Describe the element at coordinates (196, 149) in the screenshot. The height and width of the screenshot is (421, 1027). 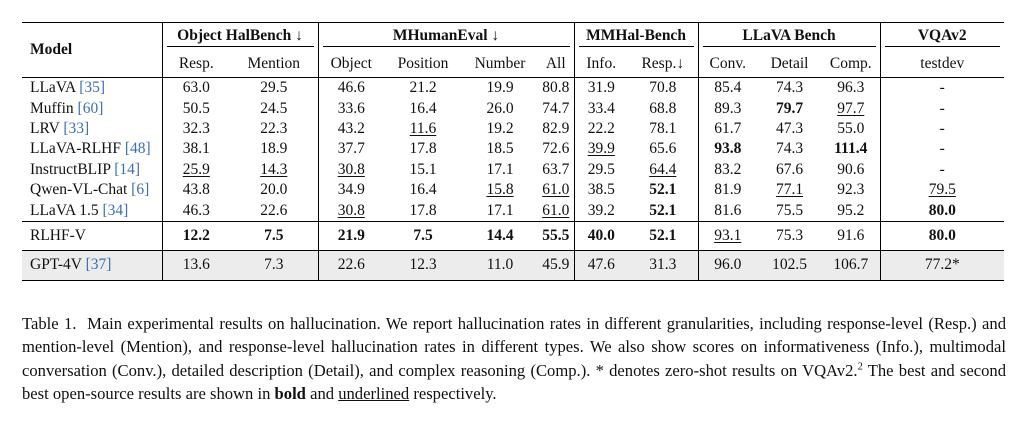
I see `value-cell: 38.1` at that location.